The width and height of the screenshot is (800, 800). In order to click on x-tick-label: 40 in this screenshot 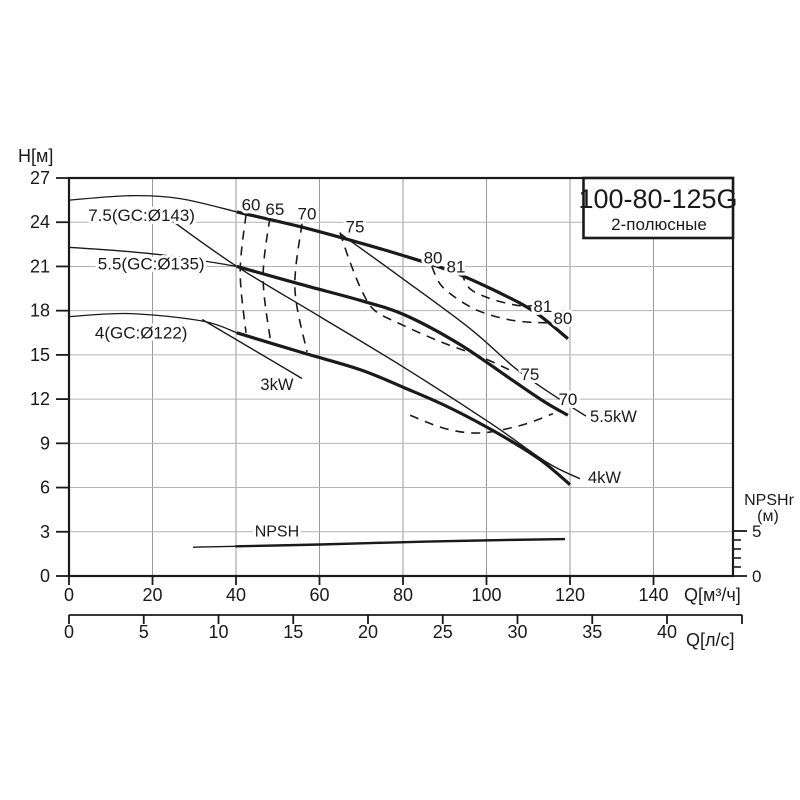, I will do `click(236, 595)`.